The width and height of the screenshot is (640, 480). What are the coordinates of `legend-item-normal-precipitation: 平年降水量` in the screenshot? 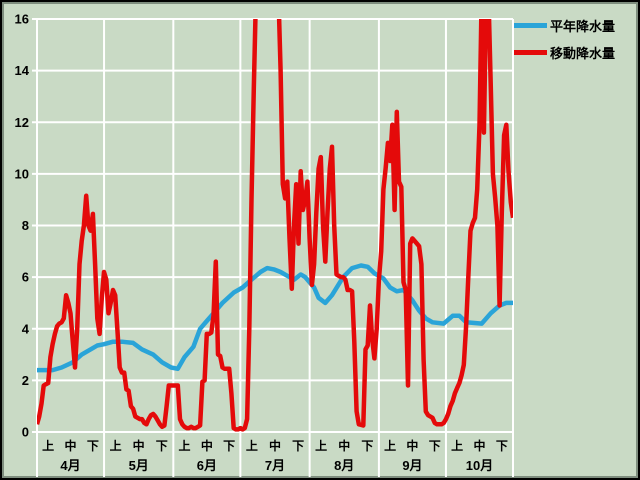 It's located at (575, 25).